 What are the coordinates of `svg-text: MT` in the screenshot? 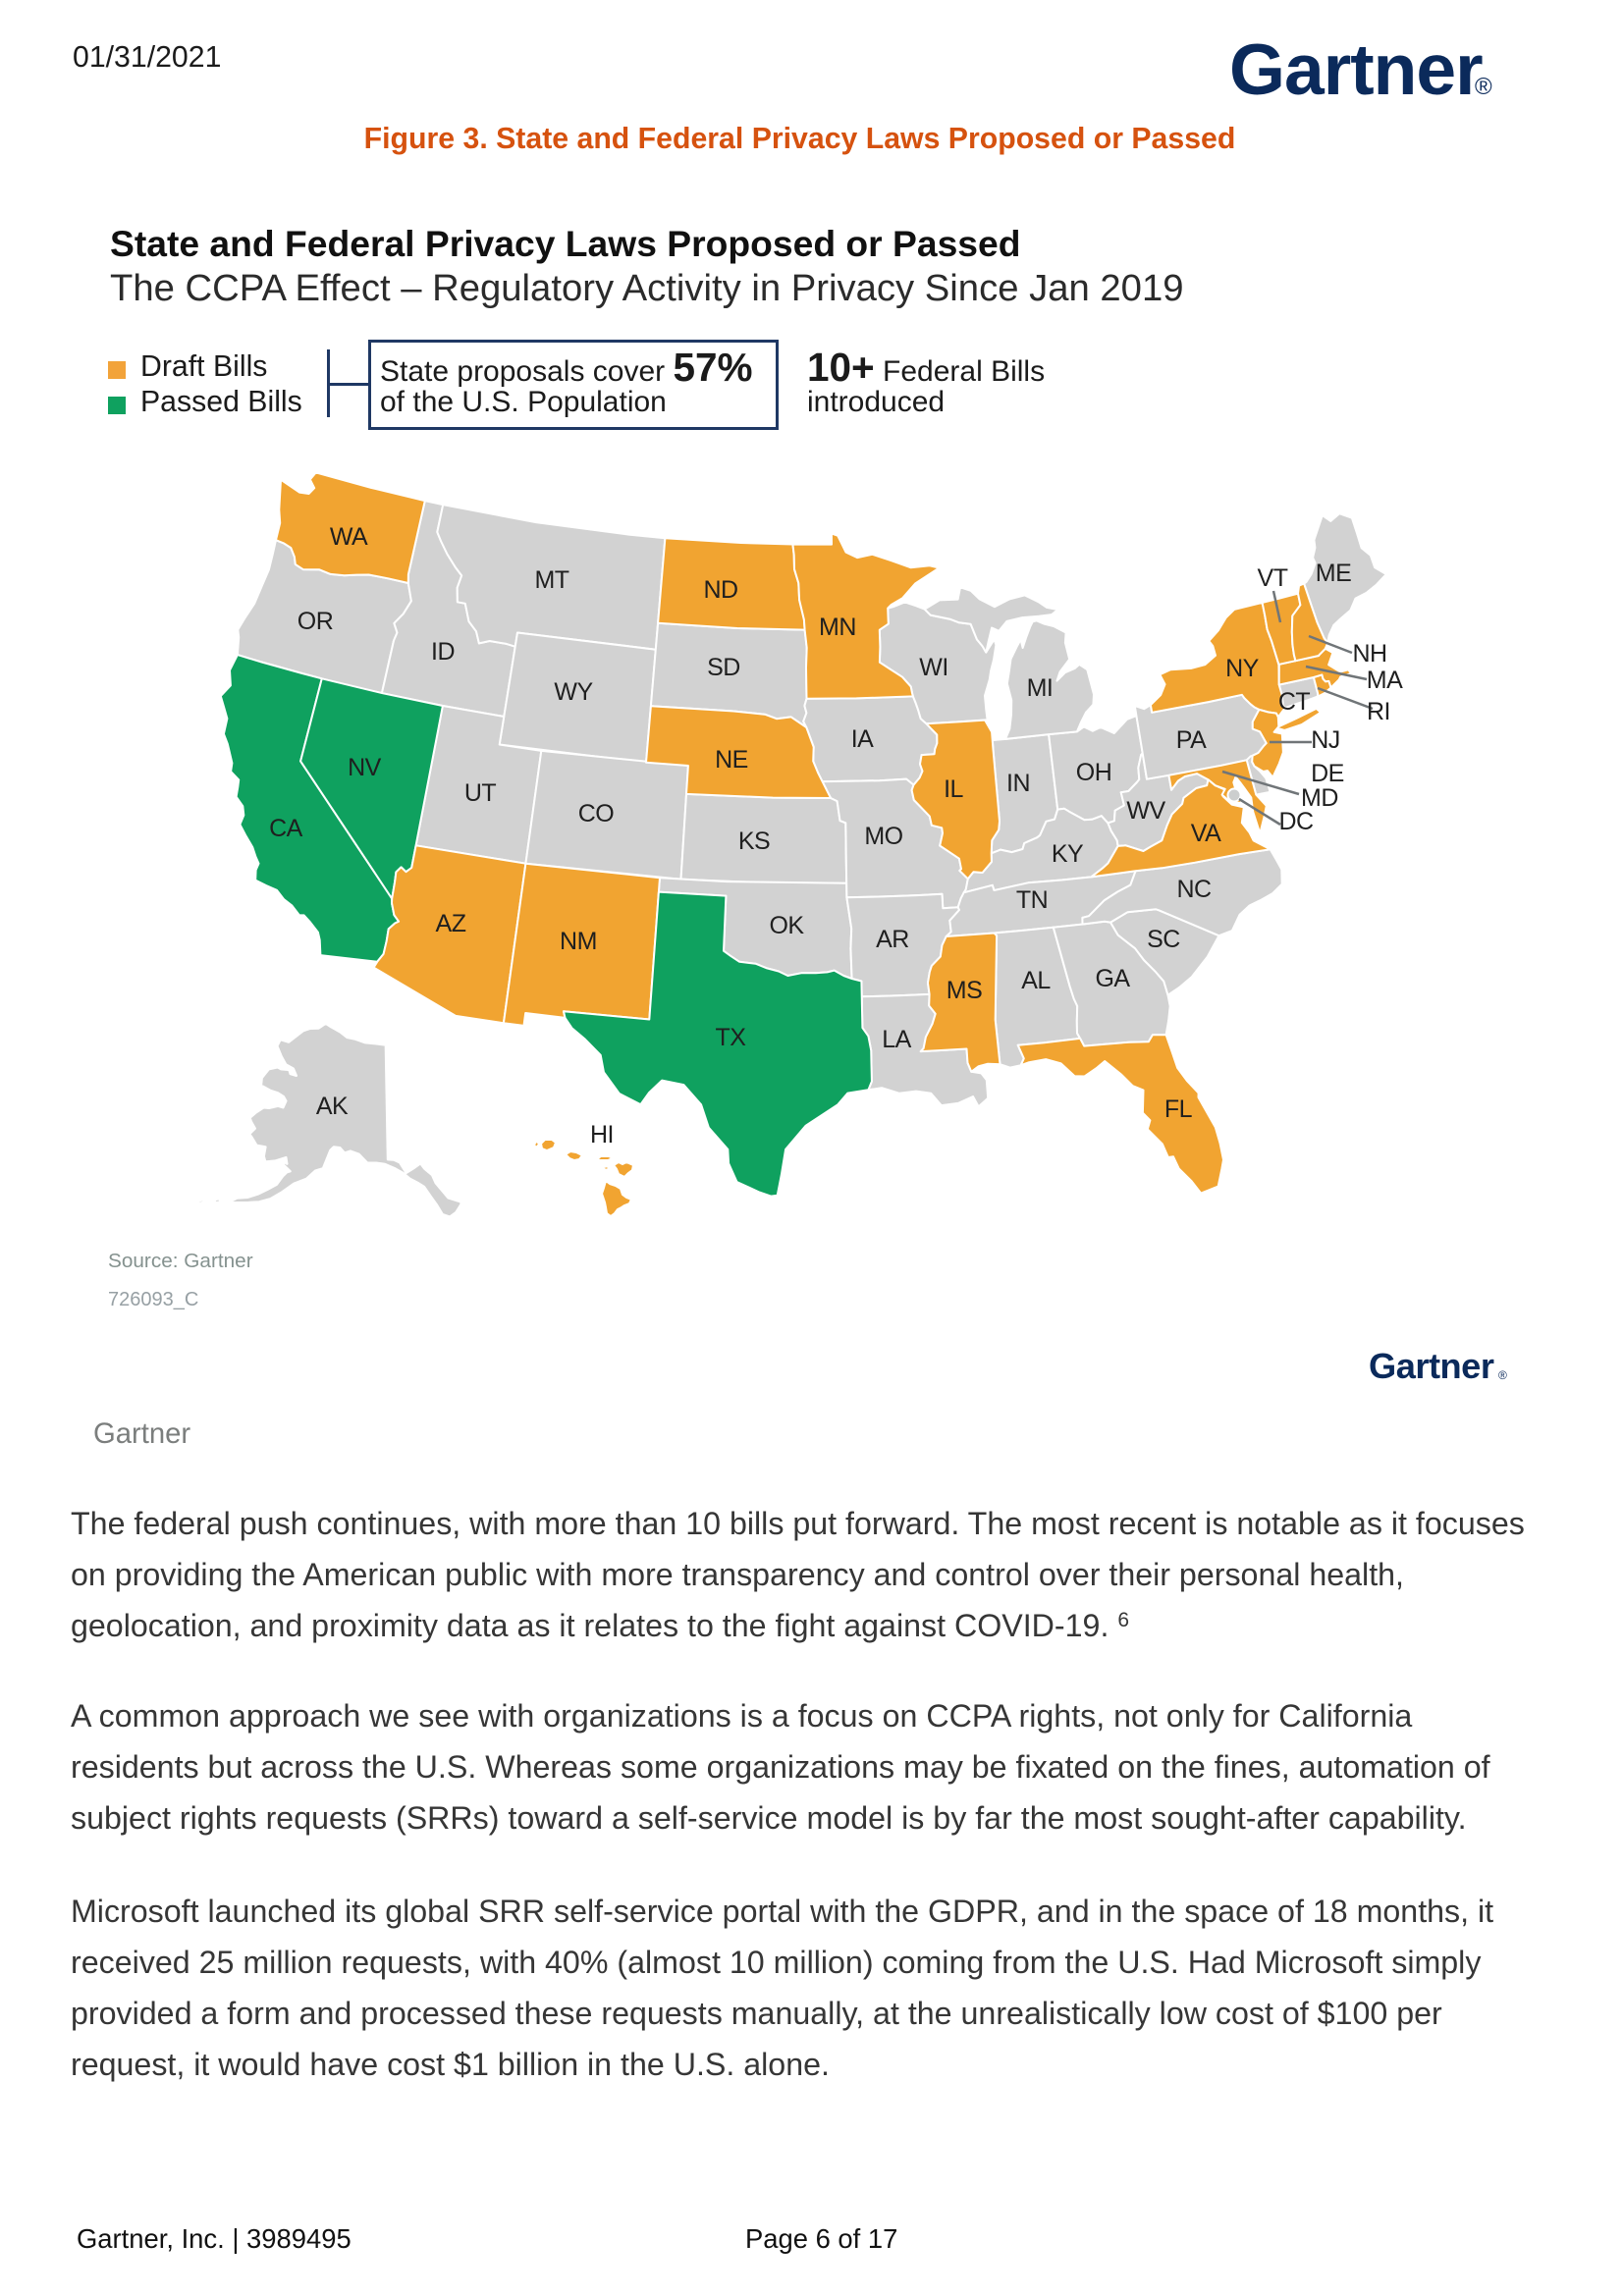 It's located at (551, 580).